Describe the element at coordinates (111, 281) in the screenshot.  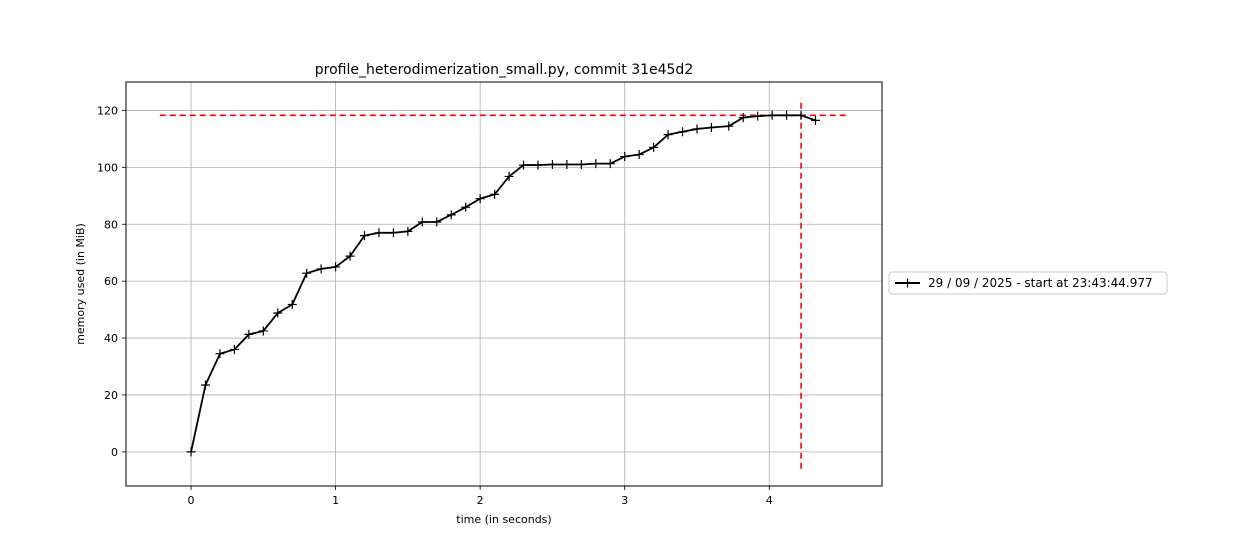
I see `y-tick-label: 60` at that location.